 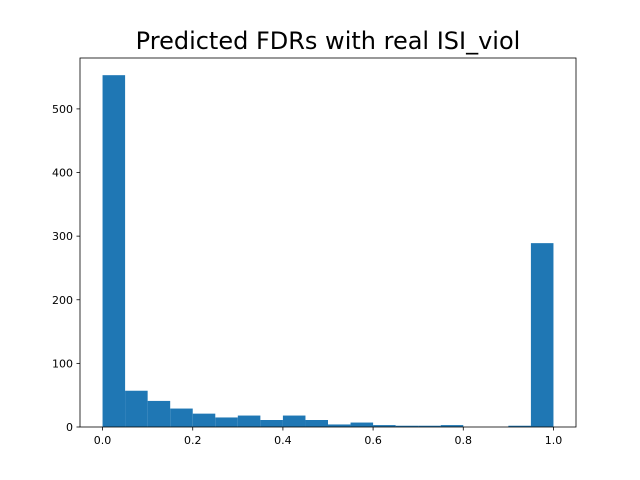 What do you see at coordinates (66, 268) in the screenshot?
I see `y-axis: 0 100 200 300 400 500` at bounding box center [66, 268].